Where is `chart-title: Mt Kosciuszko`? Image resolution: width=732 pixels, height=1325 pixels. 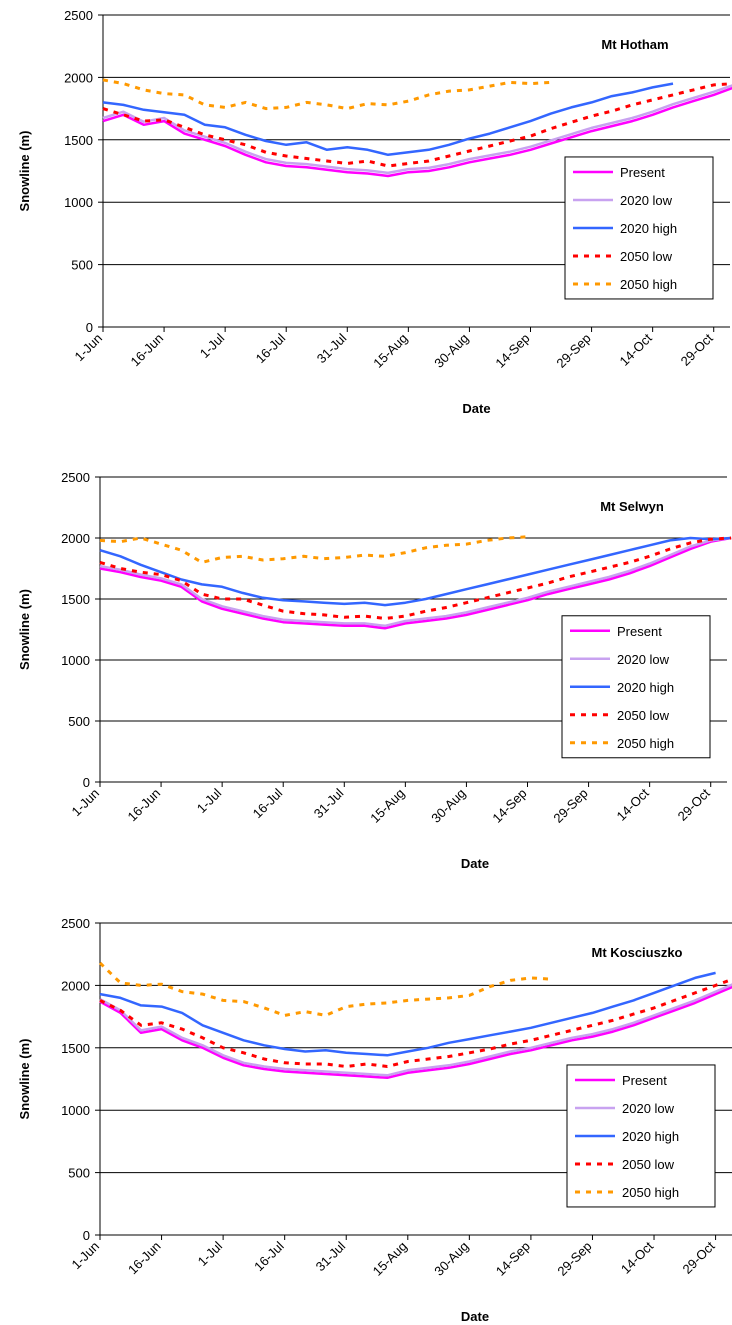
chart-title: Mt Kosciuszko is located at coordinates (636, 952).